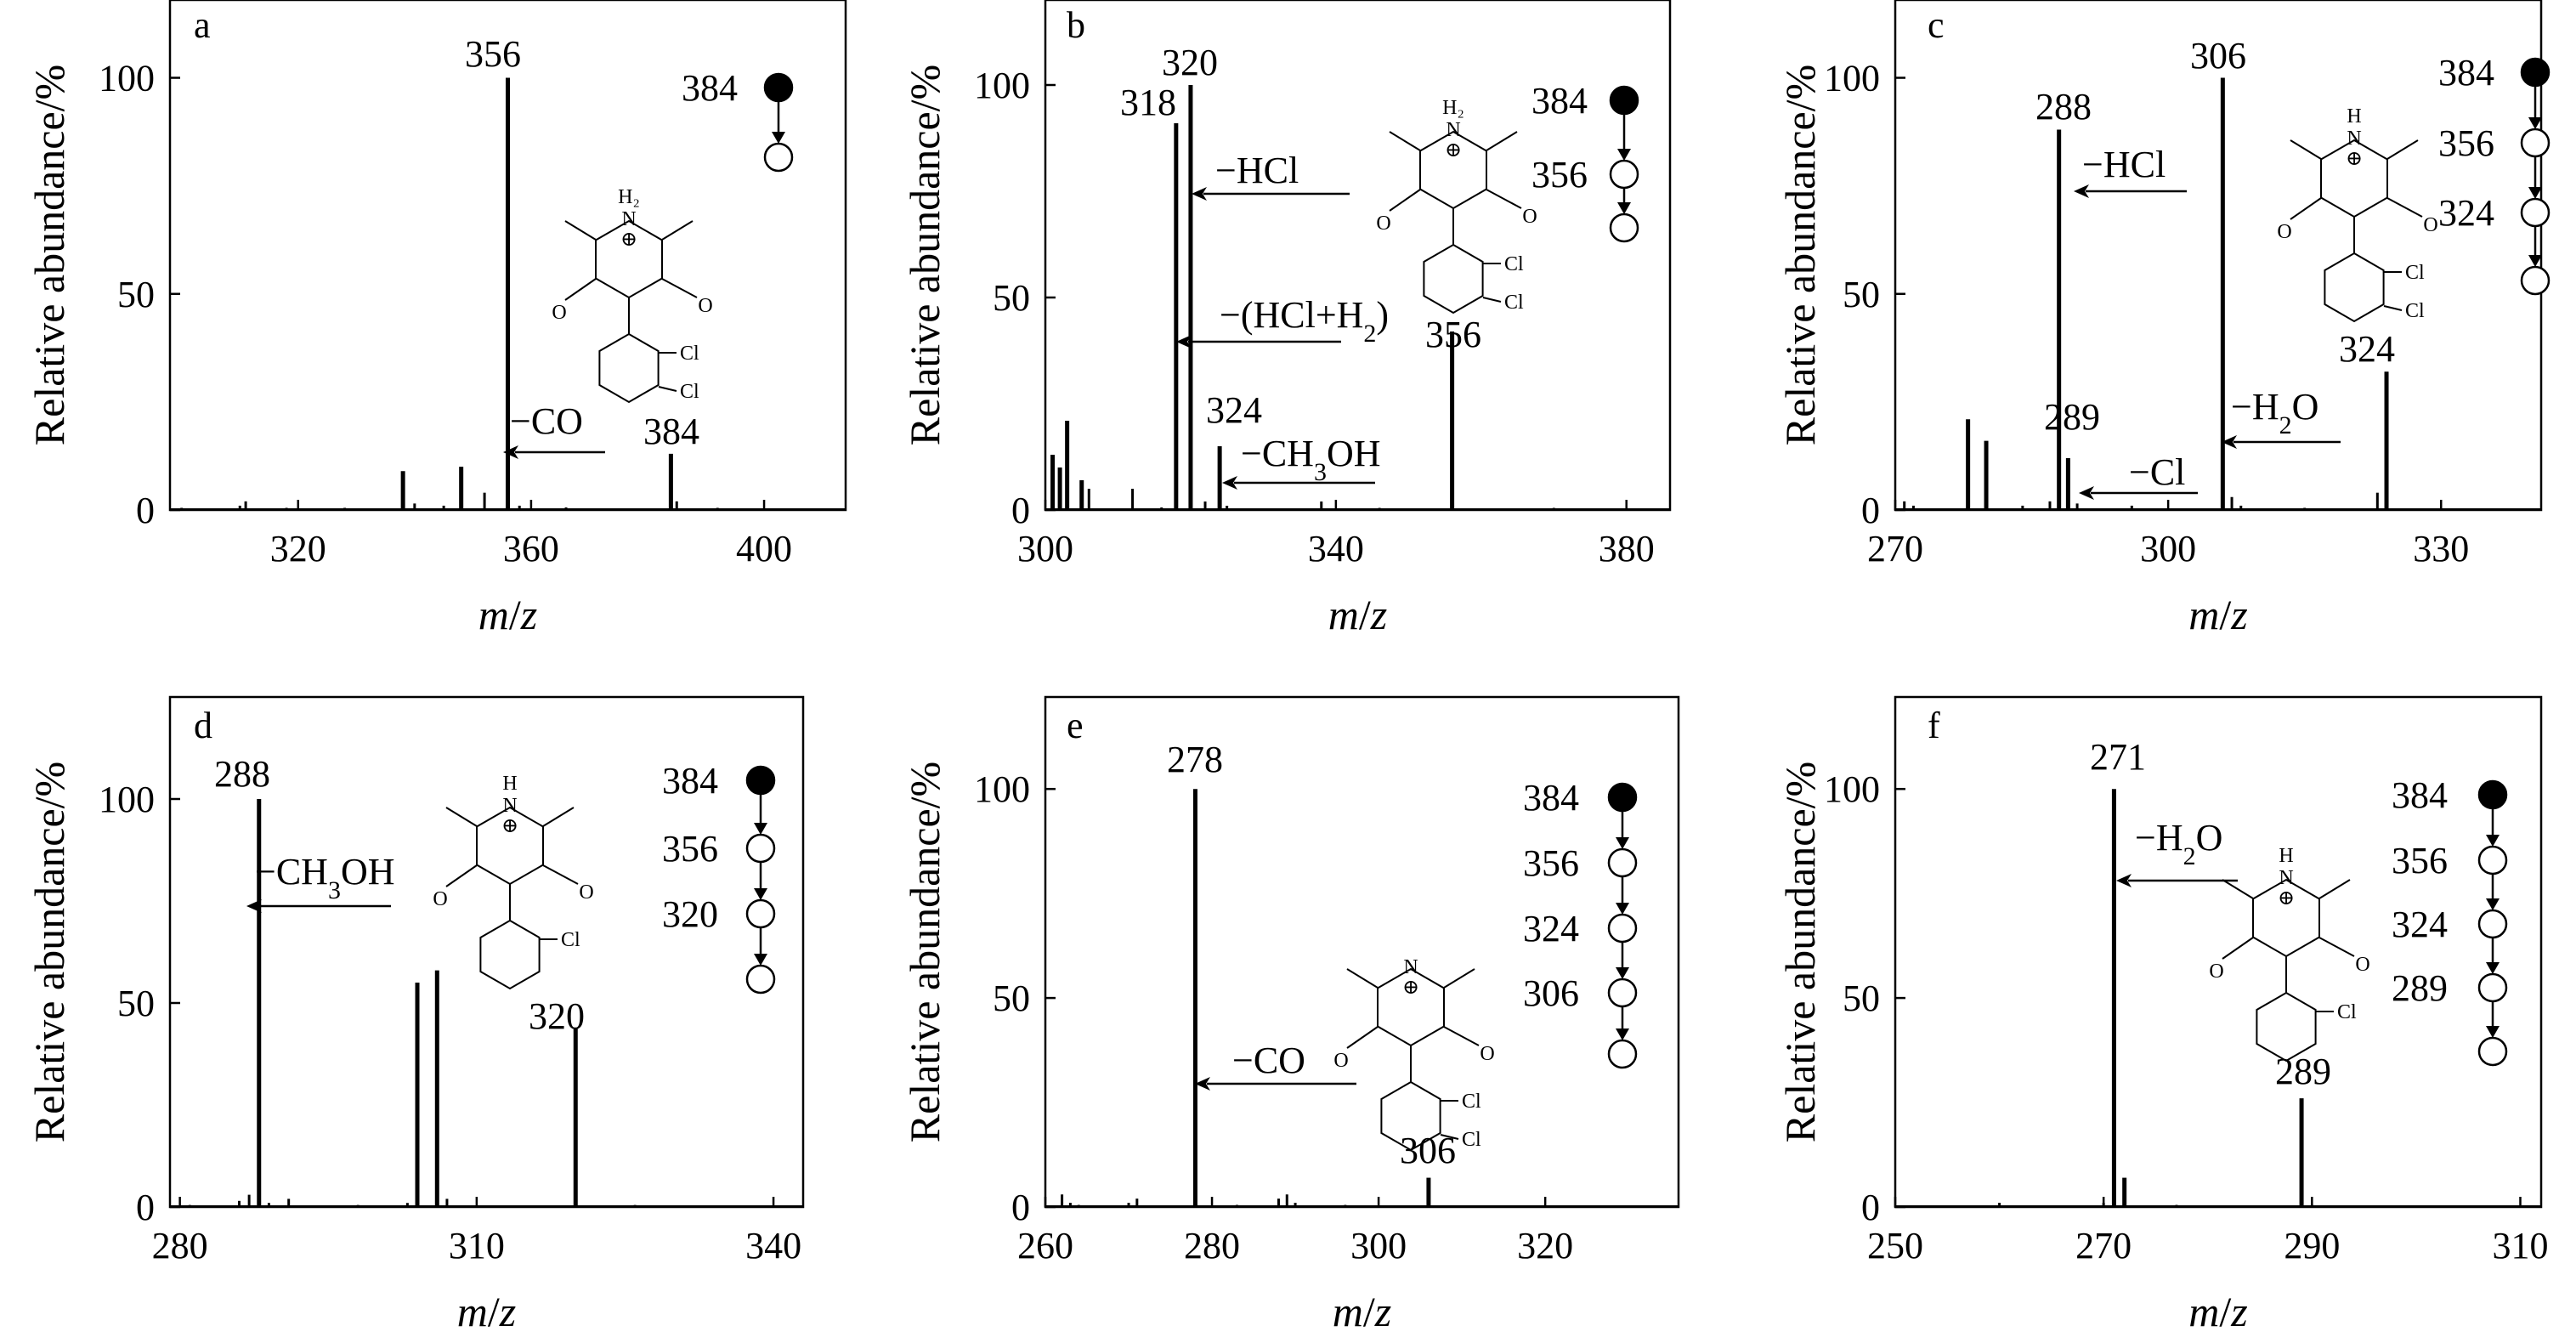 The height and width of the screenshot is (1343, 2576). Describe the element at coordinates (1148, 102) in the screenshot. I see `peak-label: 318` at that location.